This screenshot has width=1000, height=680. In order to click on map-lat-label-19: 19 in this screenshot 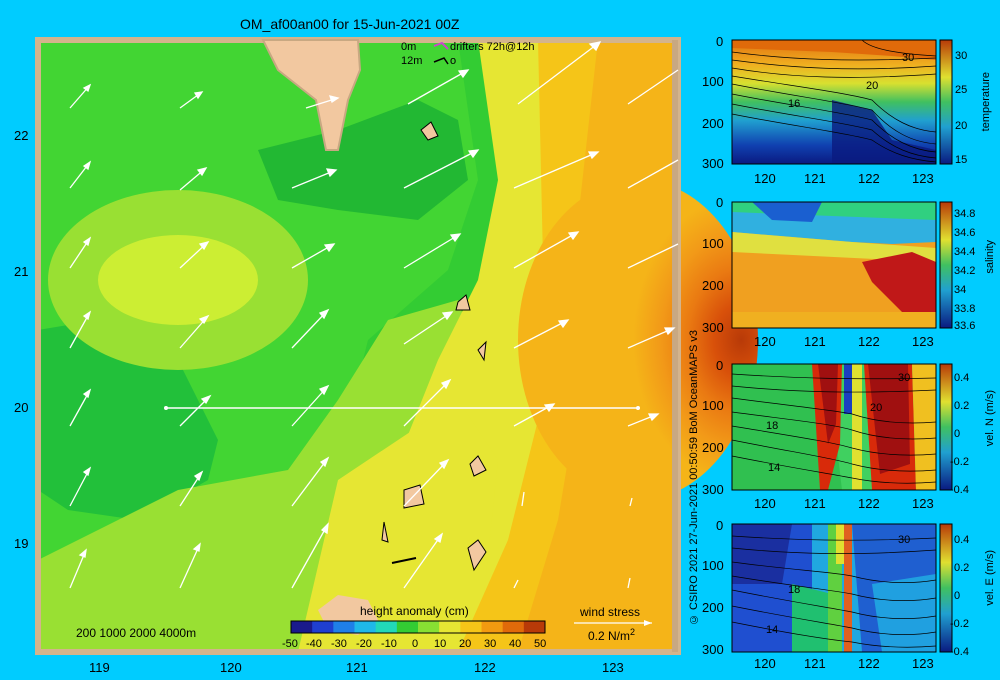, I will do `click(21, 543)`.